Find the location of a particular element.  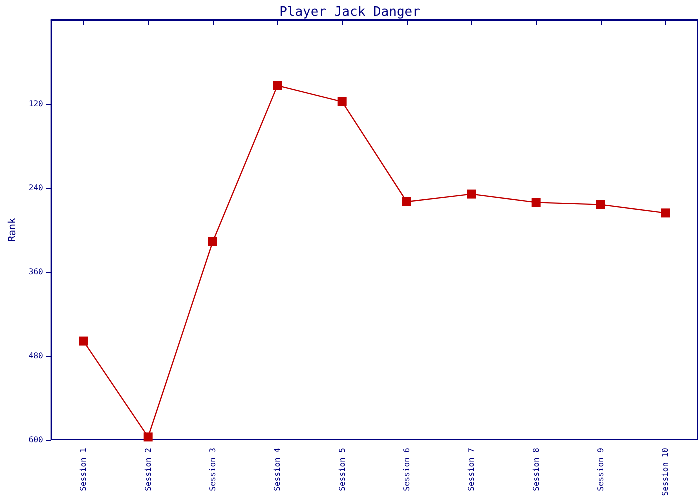

x-tick-label: Session 7 is located at coordinates (471, 470).